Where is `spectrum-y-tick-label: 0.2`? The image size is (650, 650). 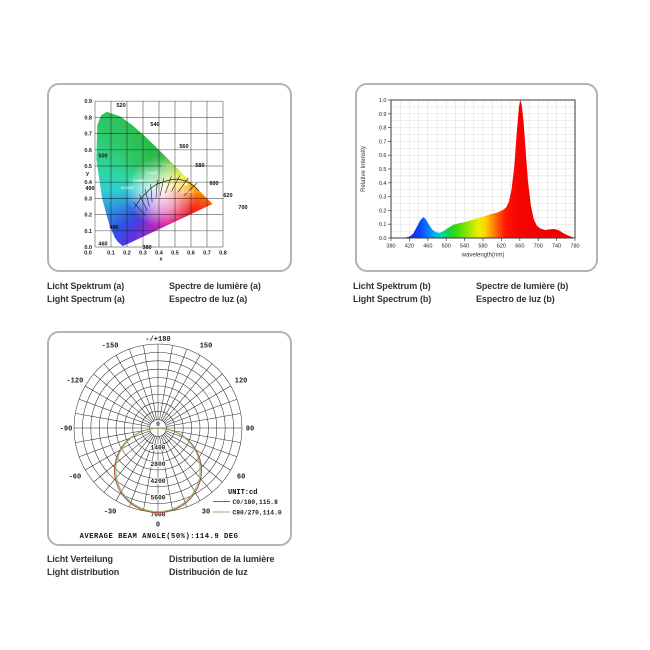
spectrum-y-tick-label: 0.2 is located at coordinates (383, 211).